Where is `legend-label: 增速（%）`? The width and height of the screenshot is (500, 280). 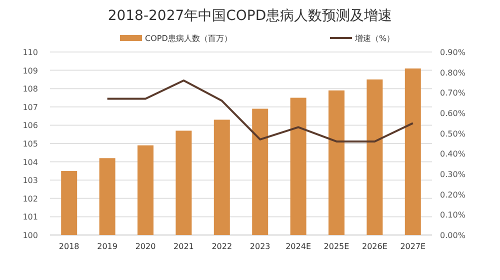
legend-label: 增速（%） is located at coordinates (374, 38).